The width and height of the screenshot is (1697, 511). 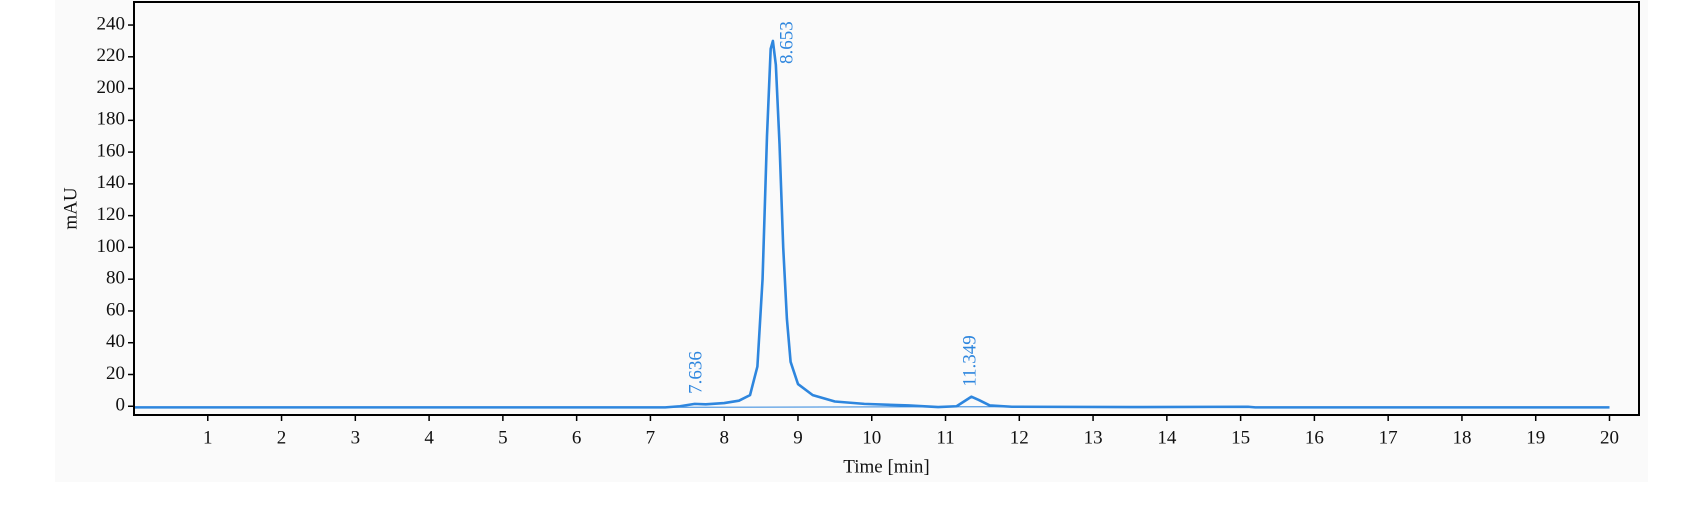 I want to click on peak-label: 11.349, so click(x=970, y=361).